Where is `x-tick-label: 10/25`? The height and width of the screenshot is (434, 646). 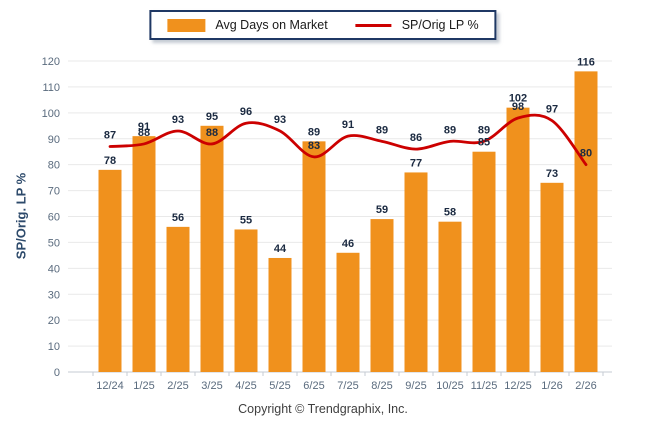 x-tick-label: 10/25 is located at coordinates (450, 386).